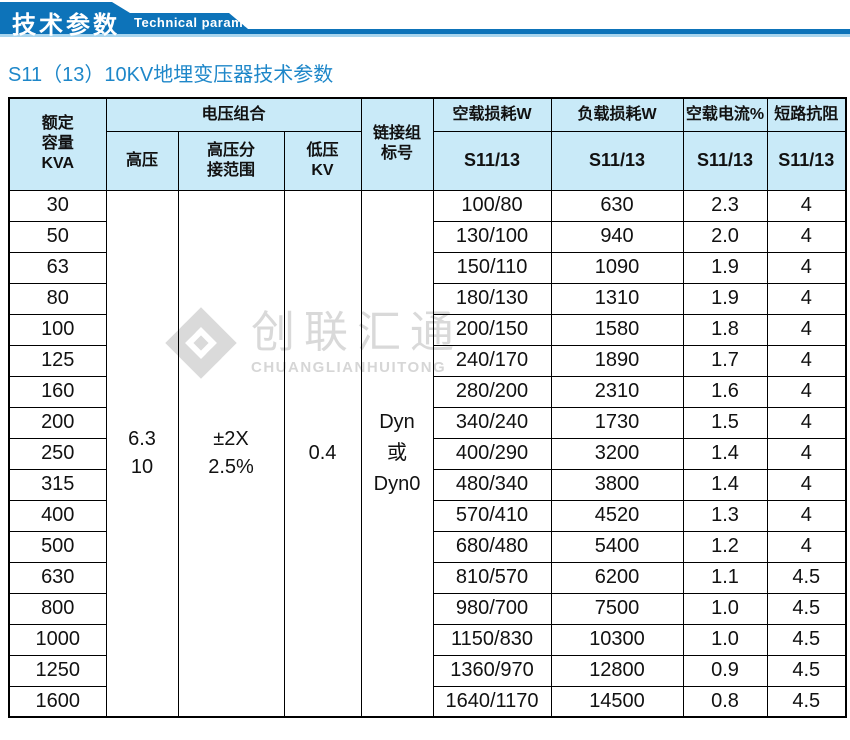 This screenshot has width=850, height=740. I want to click on cell-no-load-loss: 280/200, so click(492, 391).